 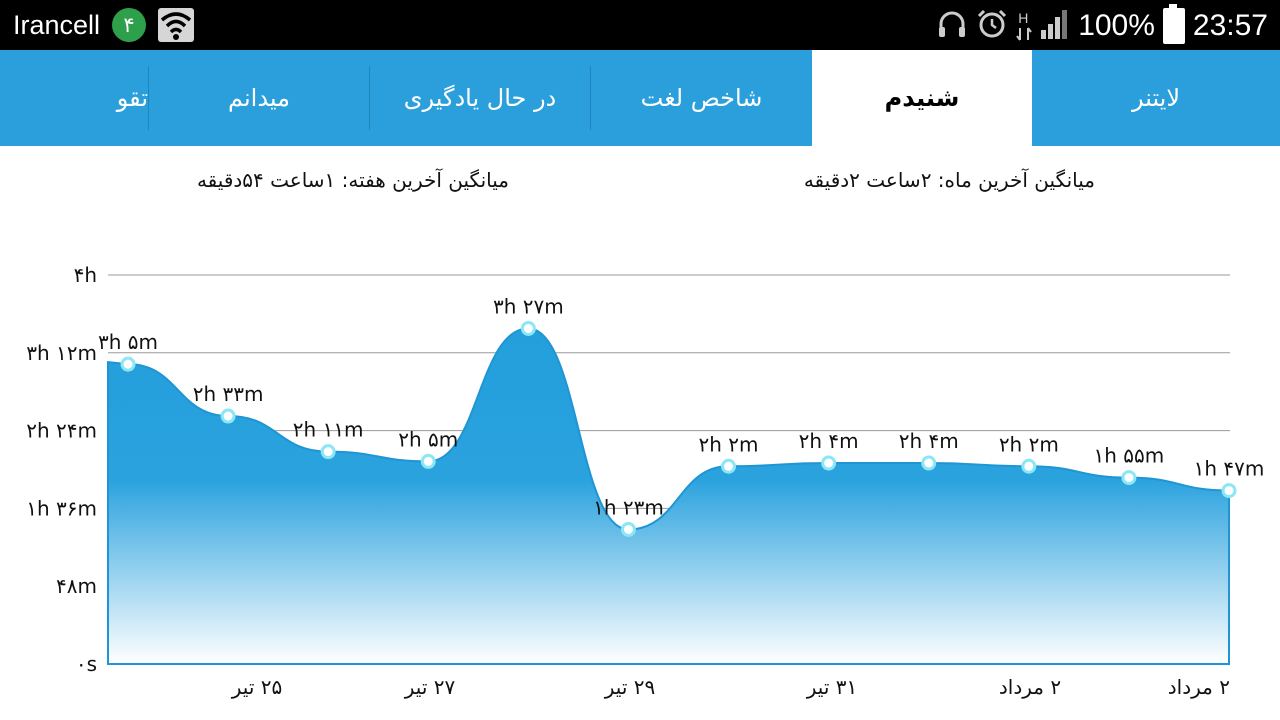 I want to click on data-label: ۲h ۱۱m, so click(x=328, y=430).